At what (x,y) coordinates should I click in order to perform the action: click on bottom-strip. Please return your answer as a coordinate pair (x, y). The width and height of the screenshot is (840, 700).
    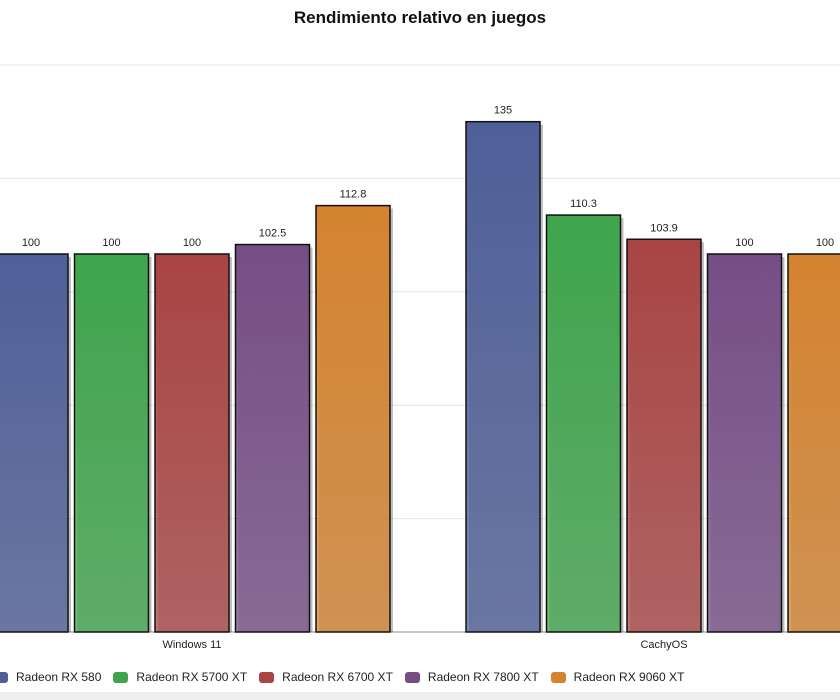
    Looking at the image, I should click on (420, 696).